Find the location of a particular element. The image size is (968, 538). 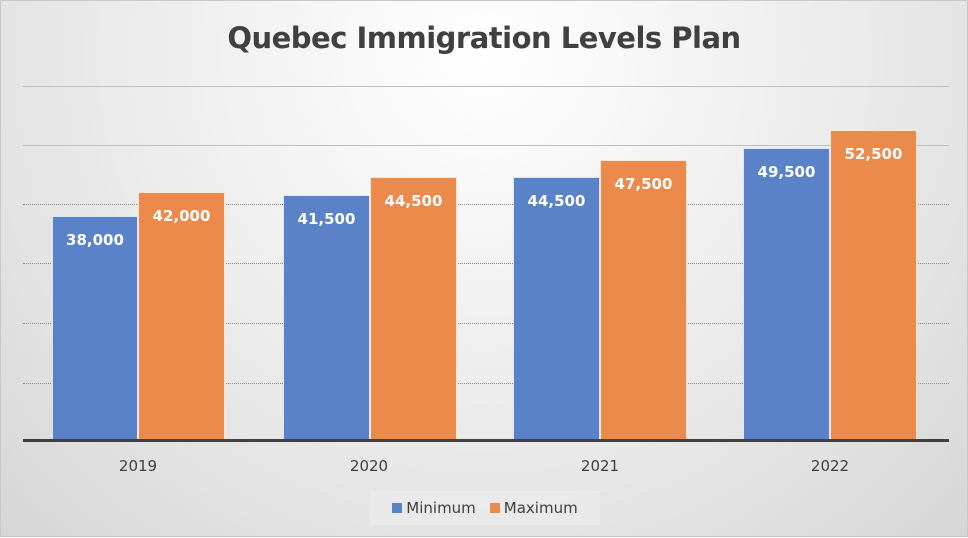

data-label: 38,000 is located at coordinates (95, 240).